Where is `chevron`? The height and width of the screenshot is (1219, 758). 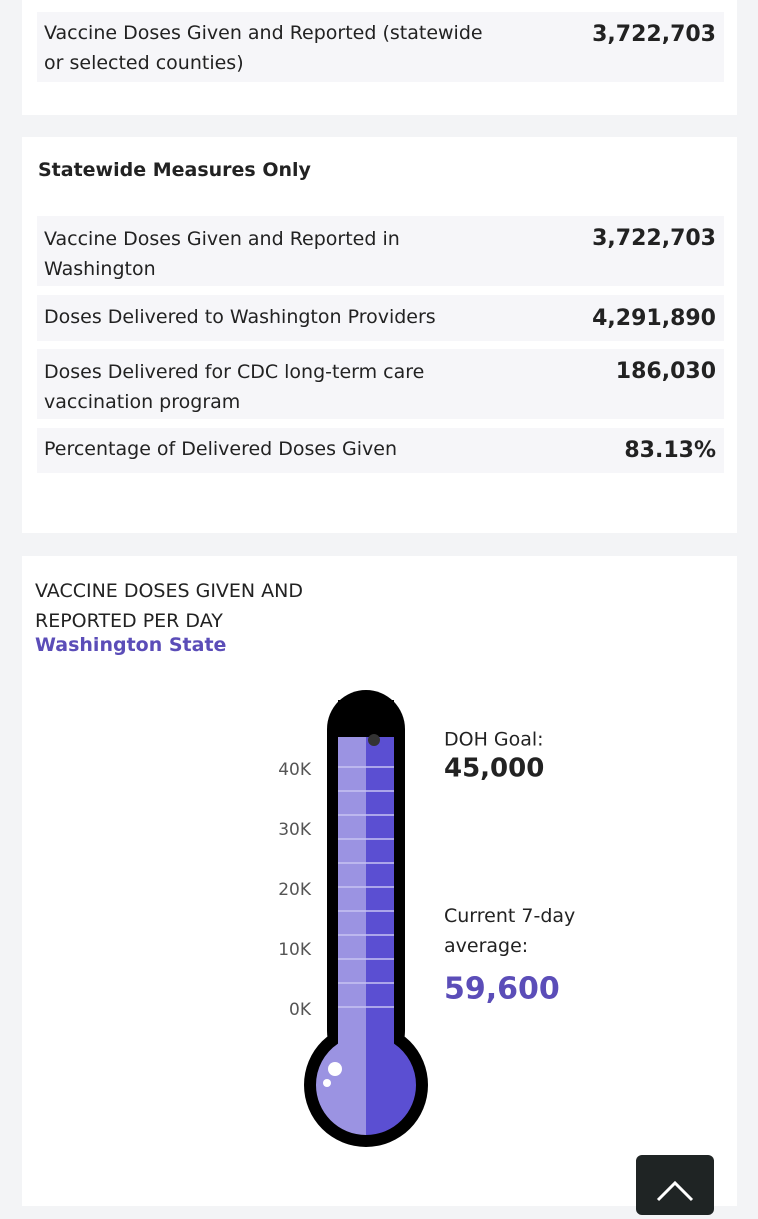
chevron is located at coordinates (675, 1191).